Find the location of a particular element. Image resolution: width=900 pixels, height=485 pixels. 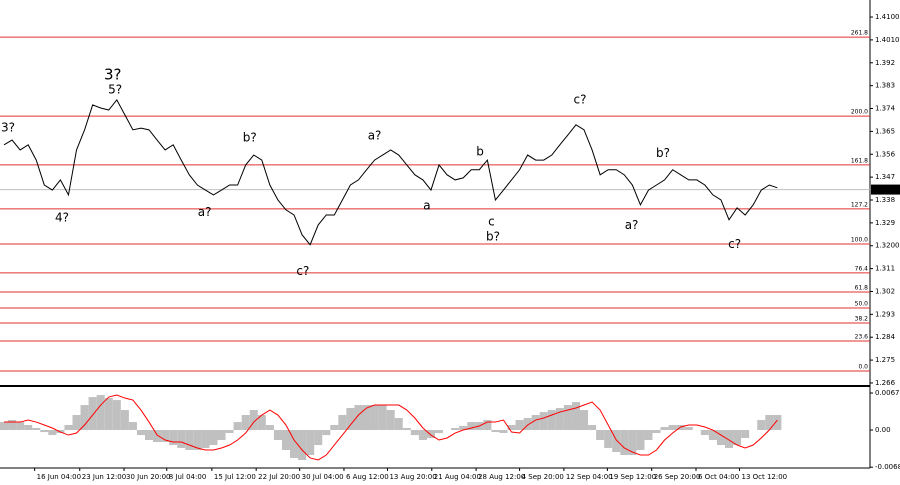

signal-line is located at coordinates (391, 427).